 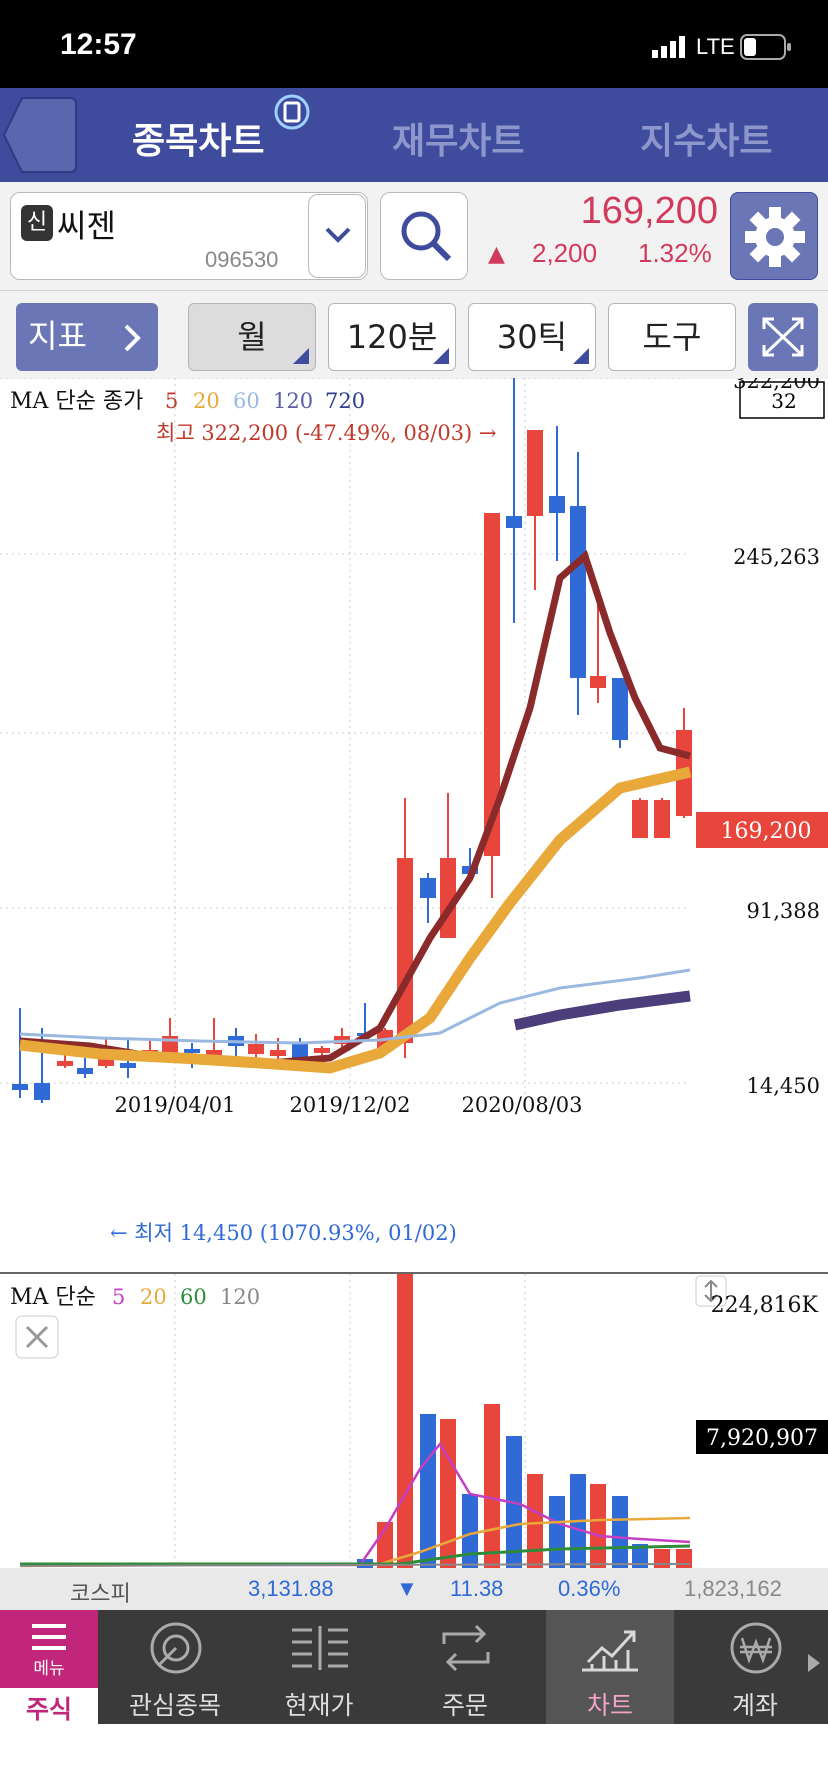 I want to click on bottom-nav: 메뉴 주식 관심종목 현재가 주문, so click(x=414, y=1667).